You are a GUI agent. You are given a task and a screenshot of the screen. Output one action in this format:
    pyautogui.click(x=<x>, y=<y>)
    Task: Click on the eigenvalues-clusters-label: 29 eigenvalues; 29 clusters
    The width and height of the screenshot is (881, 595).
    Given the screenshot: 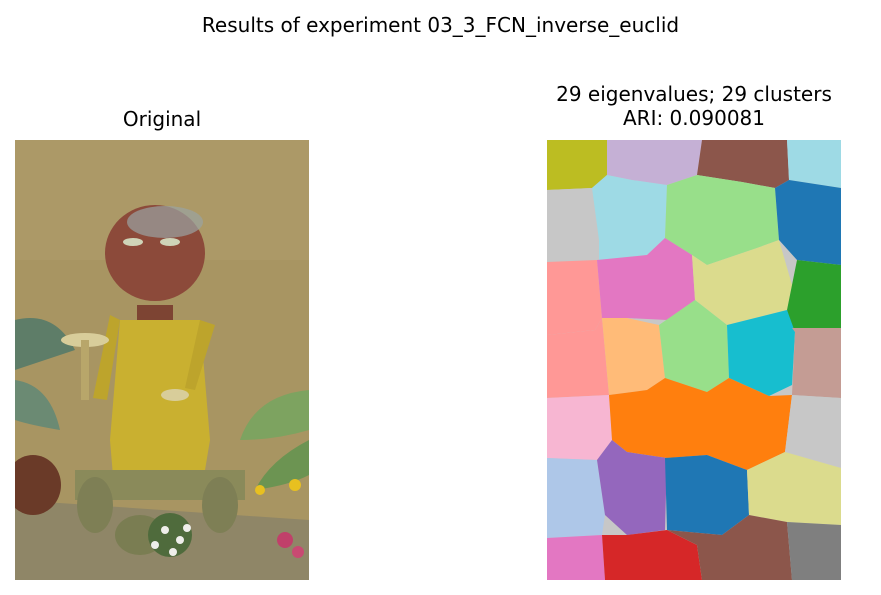 What is the action you would take?
    pyautogui.click(x=694, y=94)
    